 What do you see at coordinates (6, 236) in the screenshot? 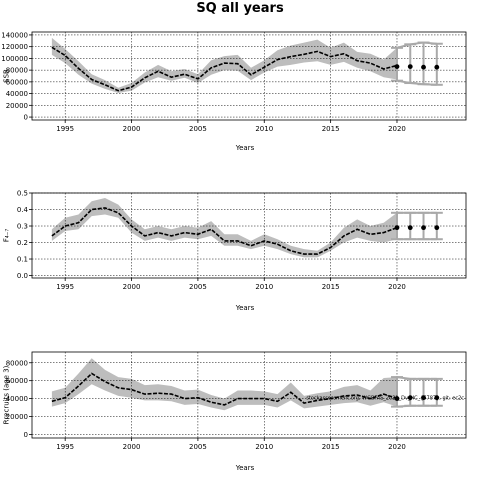
I see `y-axis-label: F₄₋₇` at bounding box center [6, 236].